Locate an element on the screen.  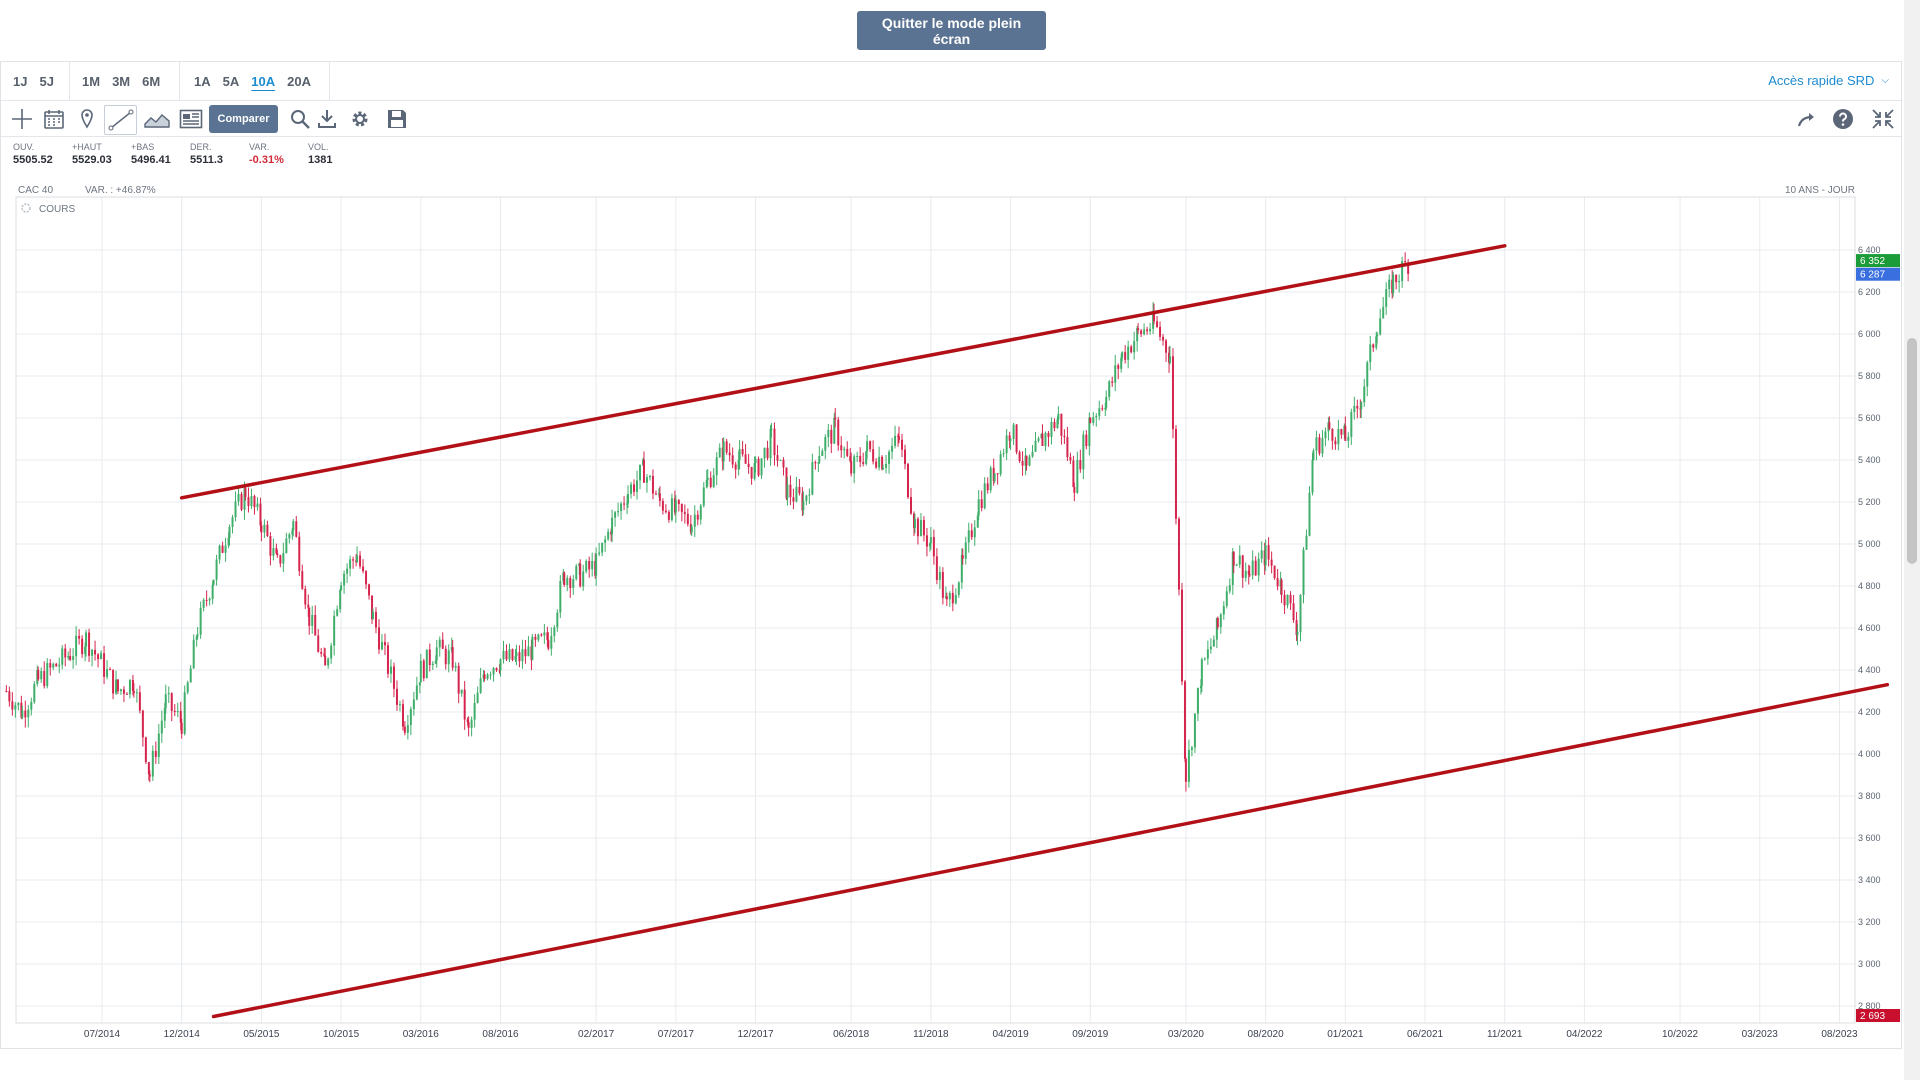
x-tick-label: 07/2017 is located at coordinates (676, 1034).